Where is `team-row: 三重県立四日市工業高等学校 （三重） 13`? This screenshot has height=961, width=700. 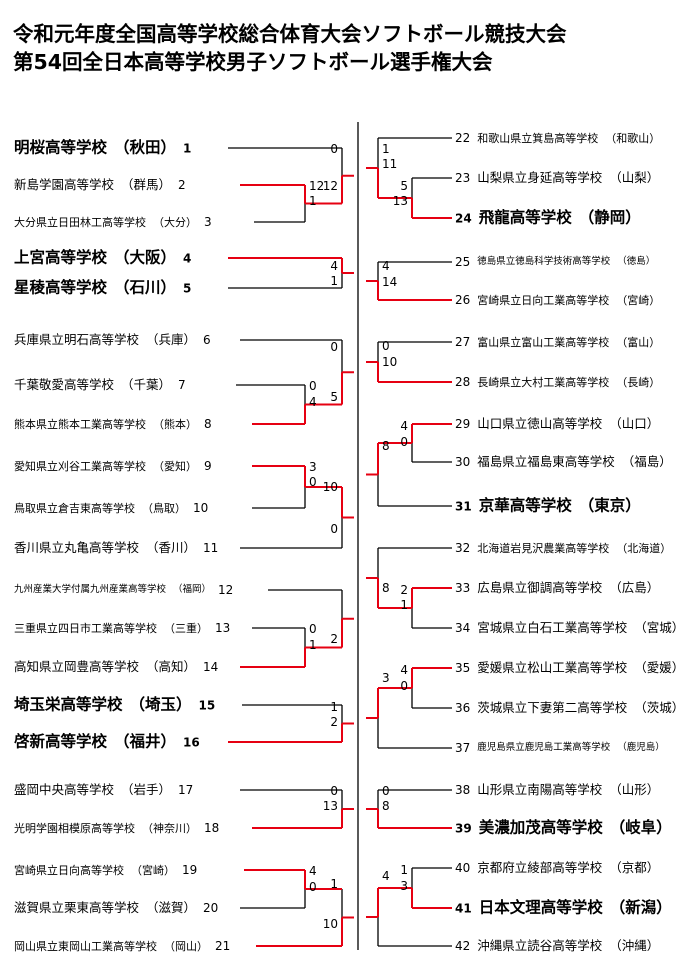 team-row: 三重県立四日市工業高等学校 （三重） 13 is located at coordinates (122, 628).